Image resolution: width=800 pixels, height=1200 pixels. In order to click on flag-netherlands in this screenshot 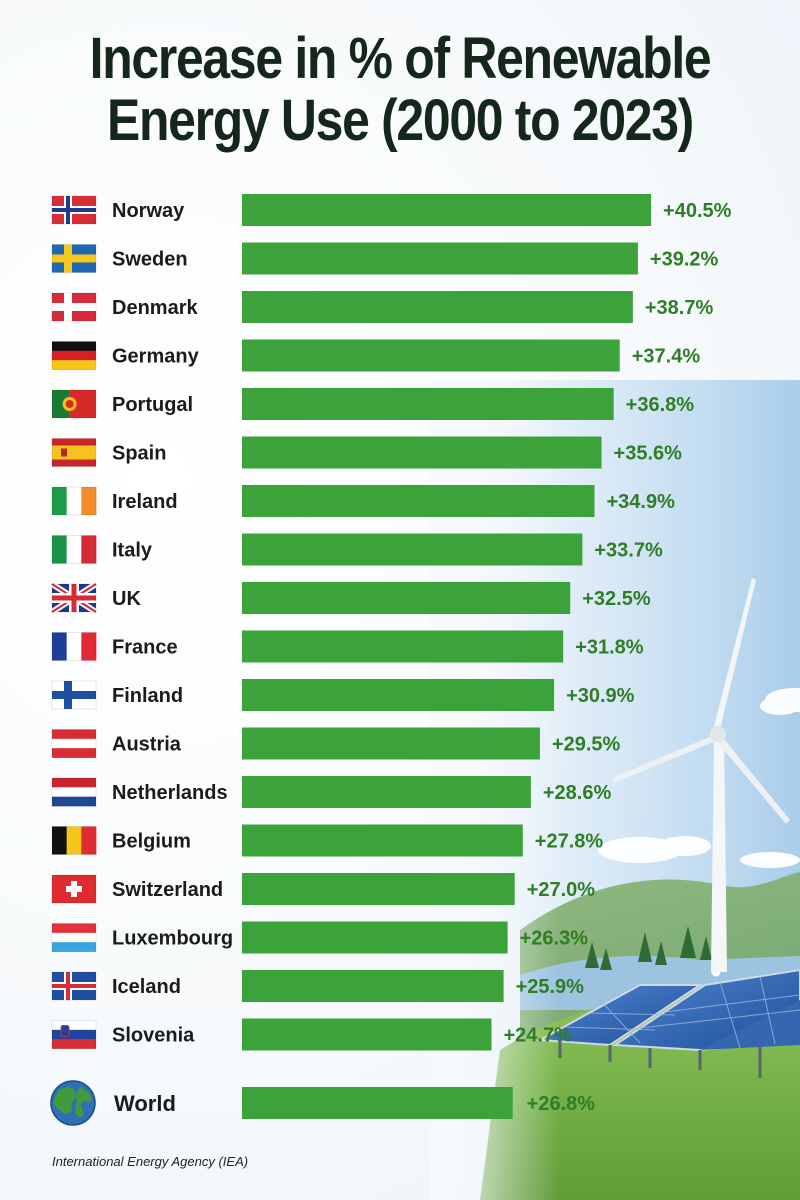, I will do `click(74, 792)`.